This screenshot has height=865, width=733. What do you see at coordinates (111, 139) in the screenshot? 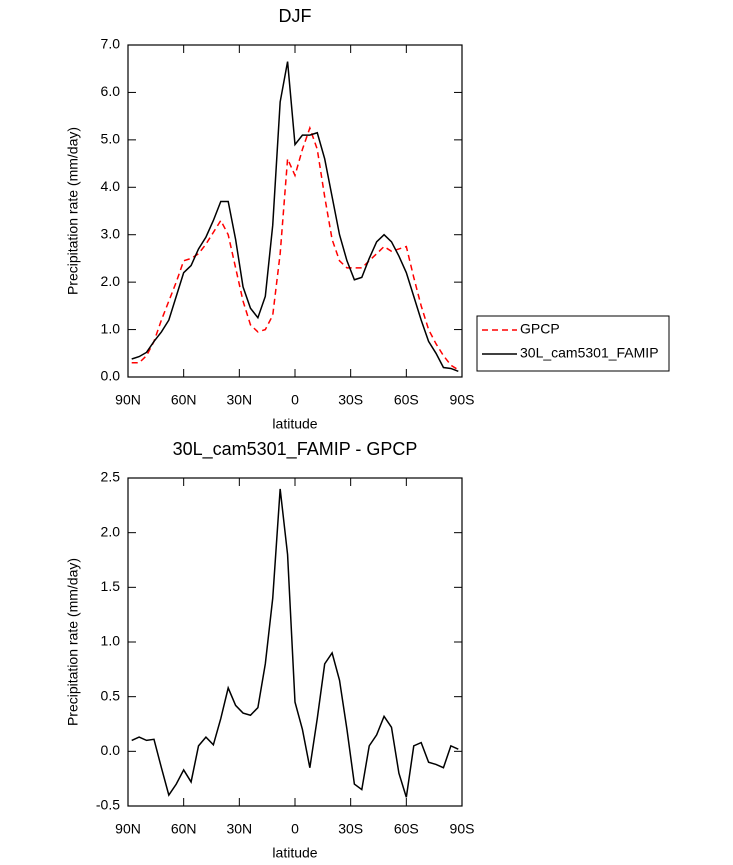
I see `y-tick-label: 5.0` at bounding box center [111, 139].